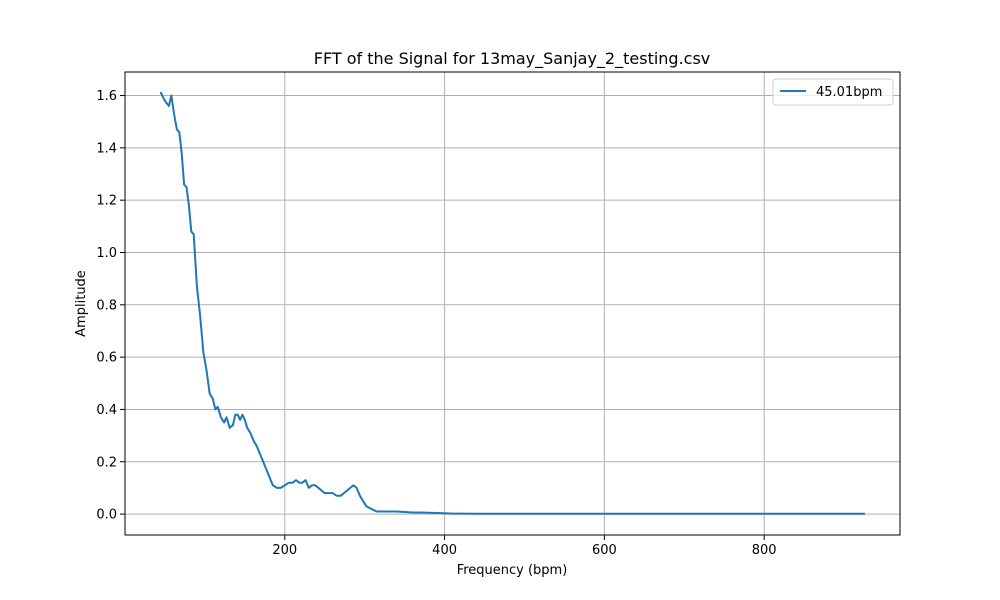  What do you see at coordinates (512, 570) in the screenshot?
I see `x-axis-label: Frequency (bpm)` at bounding box center [512, 570].